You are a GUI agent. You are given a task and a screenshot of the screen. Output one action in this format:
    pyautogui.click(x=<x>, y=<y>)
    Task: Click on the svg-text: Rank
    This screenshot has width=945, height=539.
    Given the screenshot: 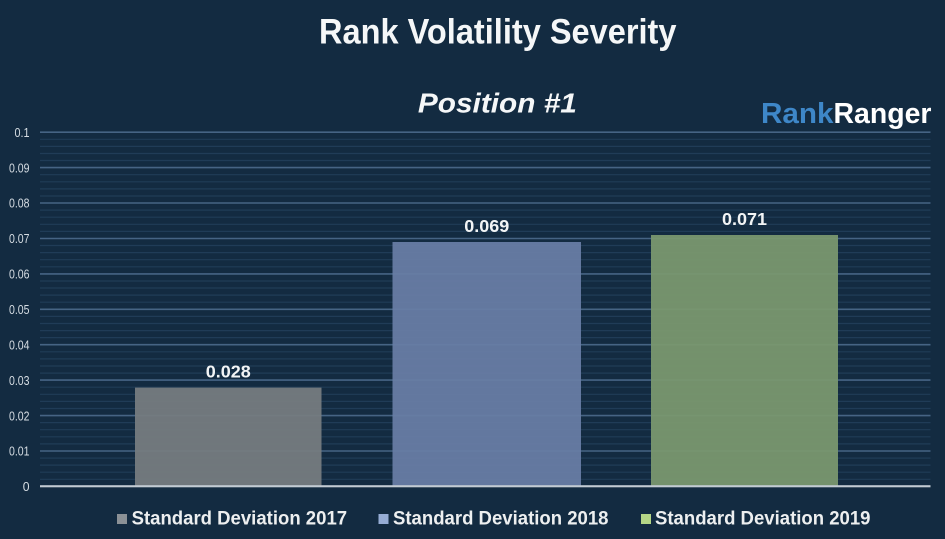 What is the action you would take?
    pyautogui.click(x=797, y=114)
    